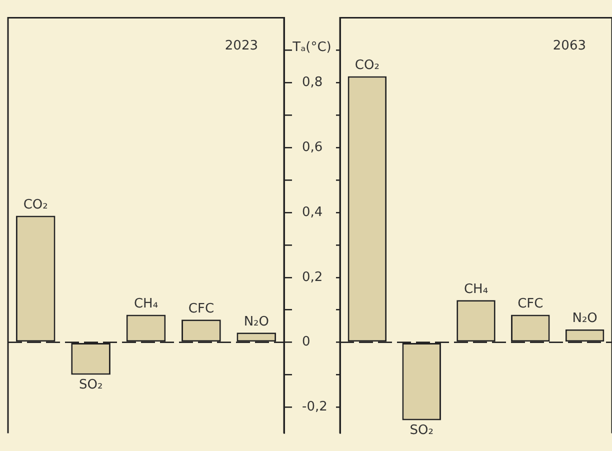  What do you see at coordinates (312, 212) in the screenshot?
I see `y-tick-label: 0,4` at bounding box center [312, 212].